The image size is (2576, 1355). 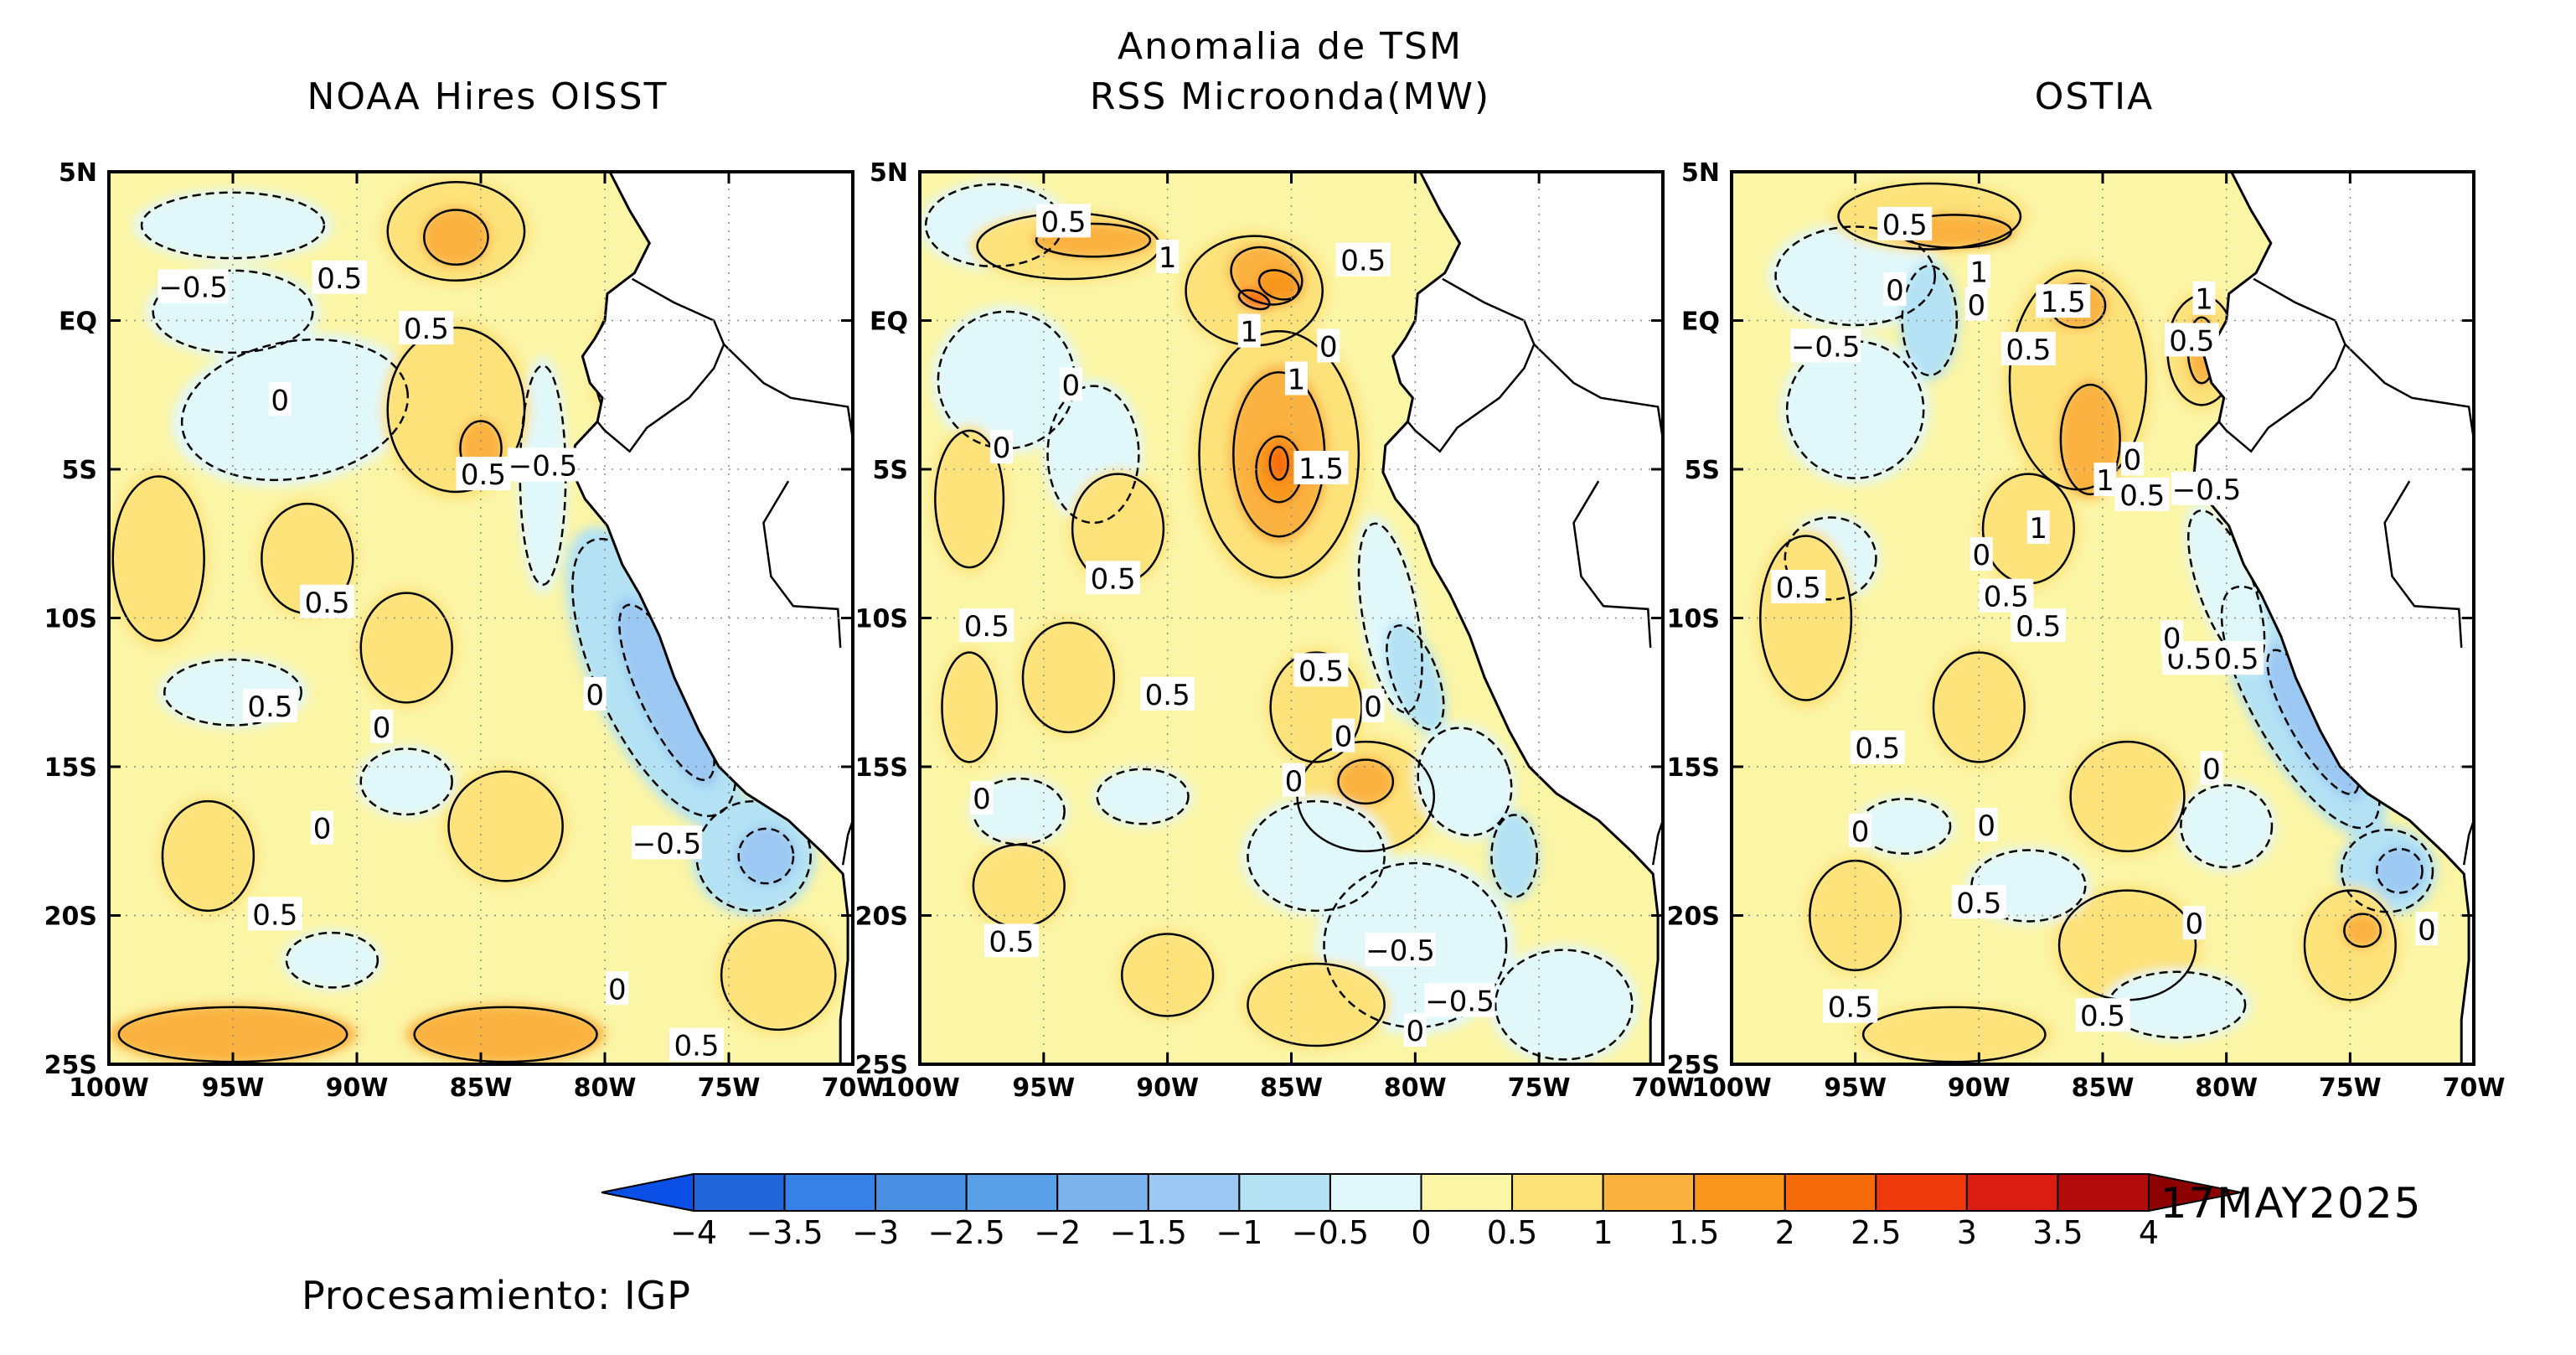 I want to click on x-tick-label: 90W, so click(x=357, y=1088).